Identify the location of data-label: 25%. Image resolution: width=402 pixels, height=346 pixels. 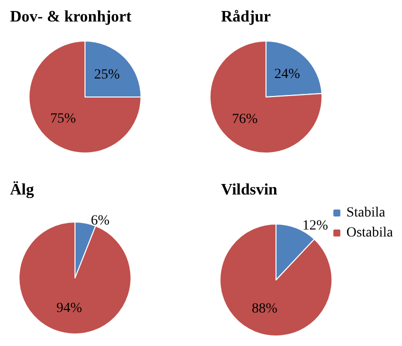
(107, 75).